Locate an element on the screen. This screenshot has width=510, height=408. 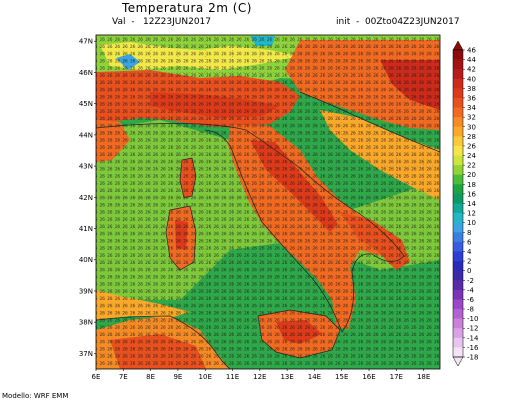
lat-label: 37N is located at coordinates (86, 354).